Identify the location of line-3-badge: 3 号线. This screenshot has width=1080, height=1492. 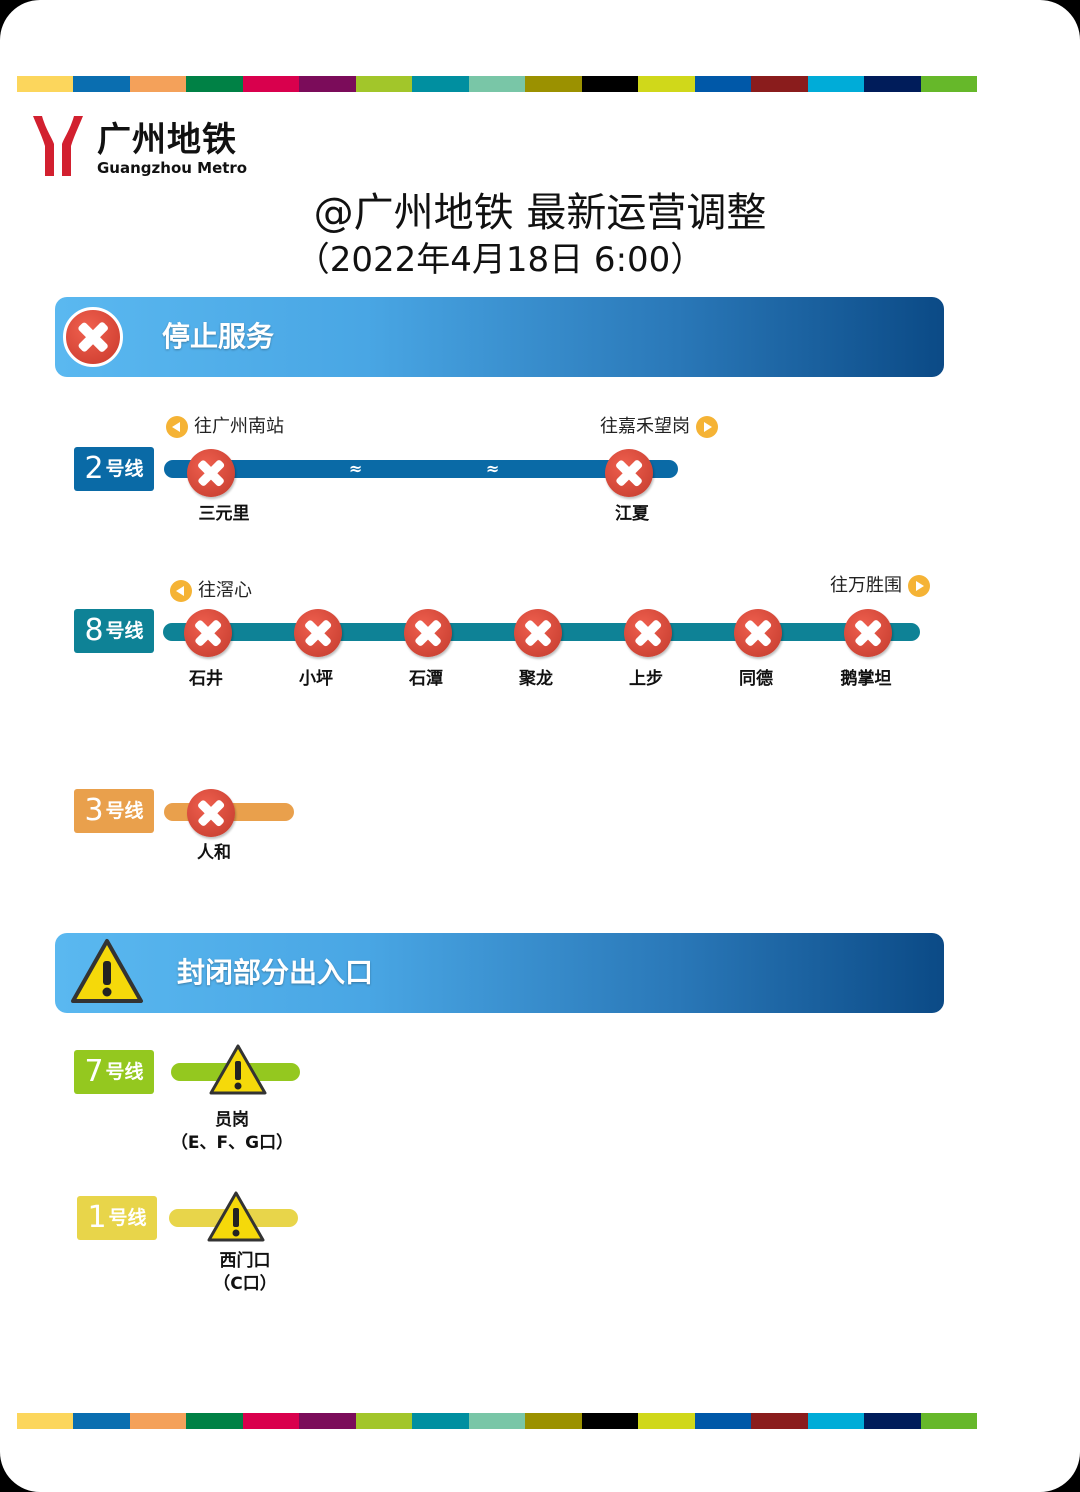
(114, 811).